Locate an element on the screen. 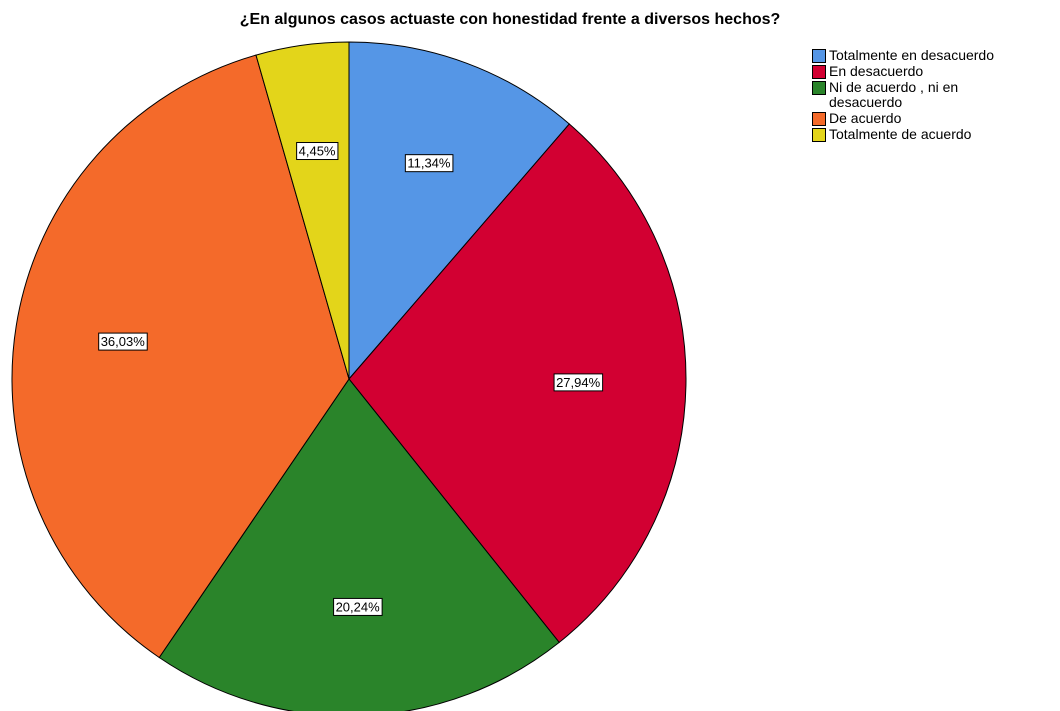 The height and width of the screenshot is (711, 1060). legend-label: De acuerdo is located at coordinates (865, 118).